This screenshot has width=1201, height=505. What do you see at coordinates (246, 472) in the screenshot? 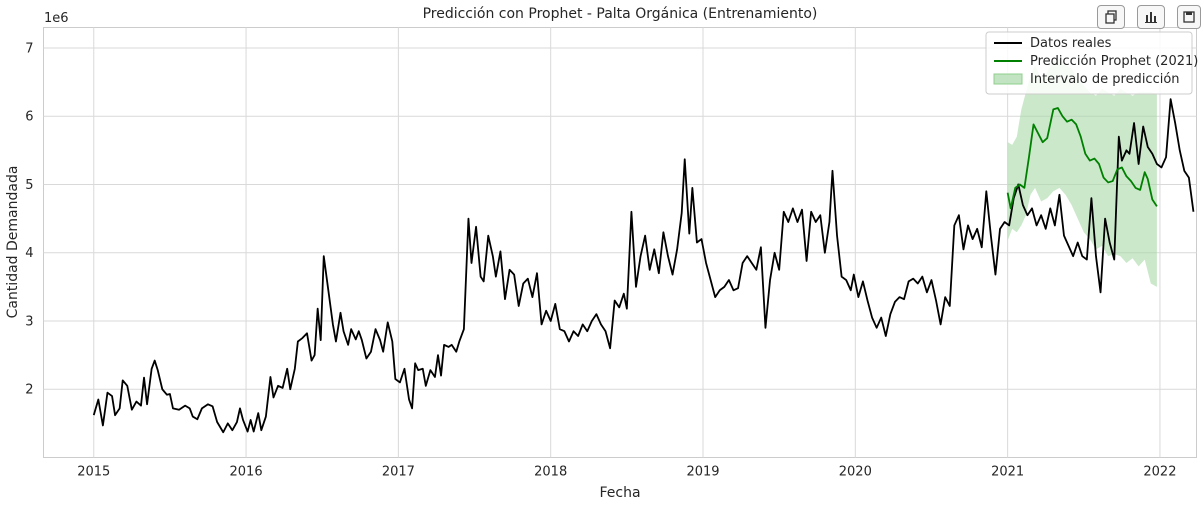
I see `x-tick-label: 2016` at bounding box center [246, 472].